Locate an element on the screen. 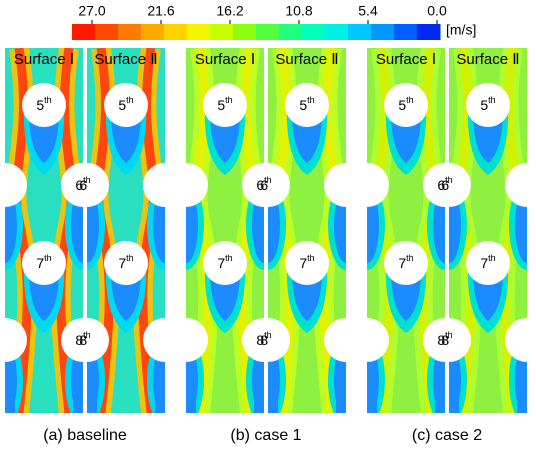  panel-caption: (c) case 2 is located at coordinates (447, 435).